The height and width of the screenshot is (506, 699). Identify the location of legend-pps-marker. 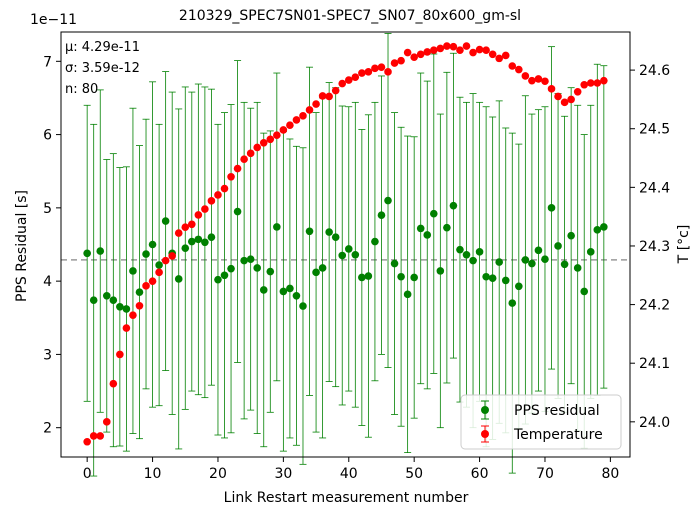
(485, 410).